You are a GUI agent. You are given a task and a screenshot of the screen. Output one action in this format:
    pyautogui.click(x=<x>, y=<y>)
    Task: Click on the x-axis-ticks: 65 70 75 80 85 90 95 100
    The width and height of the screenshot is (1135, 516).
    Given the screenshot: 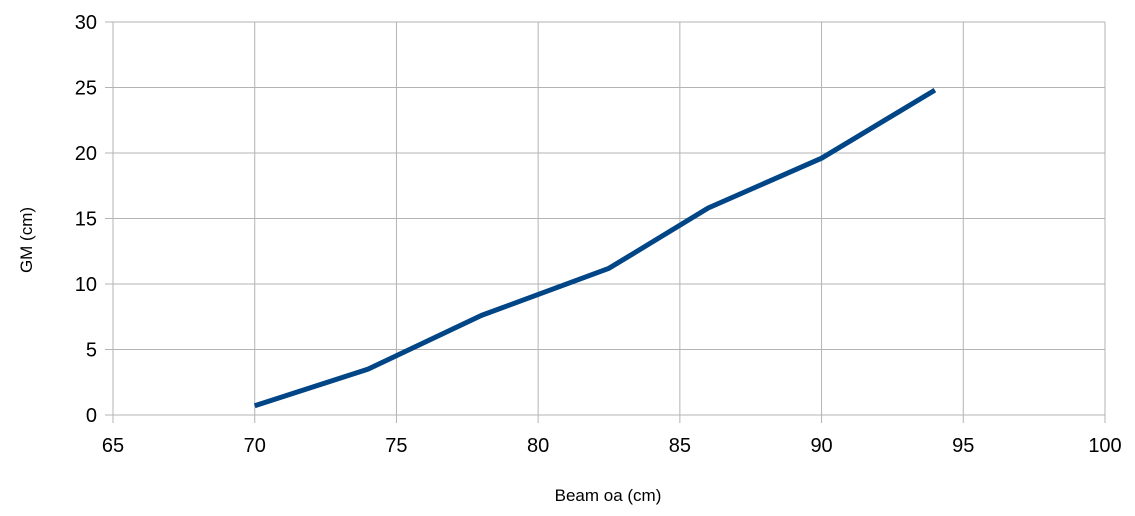 What is the action you would take?
    pyautogui.click(x=612, y=436)
    